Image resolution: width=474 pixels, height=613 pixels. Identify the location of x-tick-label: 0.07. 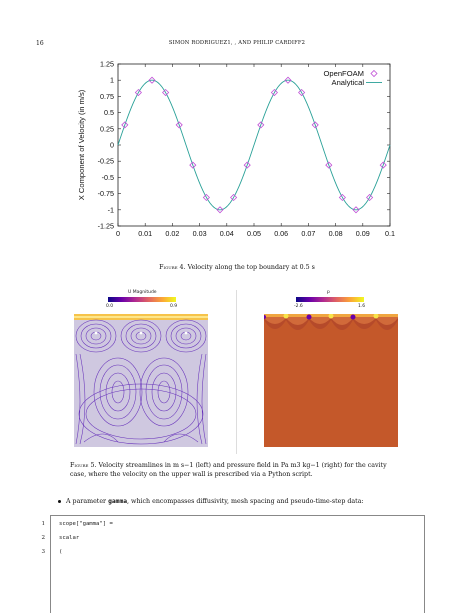
(308, 233).